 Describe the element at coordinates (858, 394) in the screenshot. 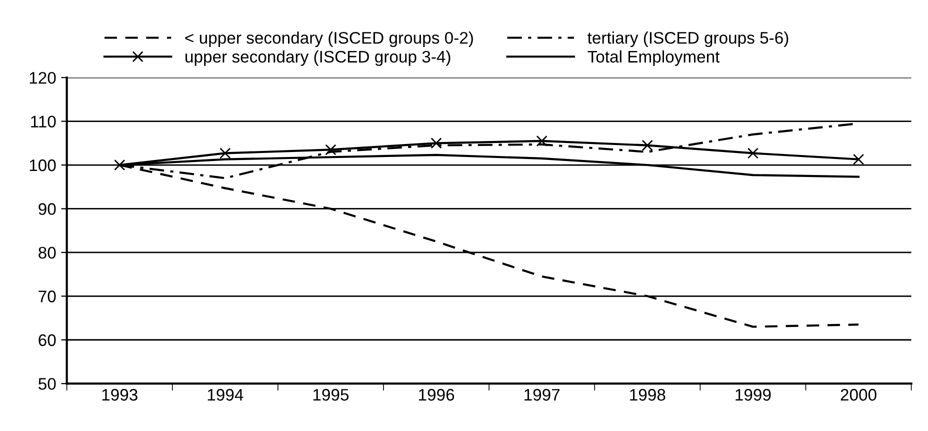

I see `x-tick-label: 2000` at that location.